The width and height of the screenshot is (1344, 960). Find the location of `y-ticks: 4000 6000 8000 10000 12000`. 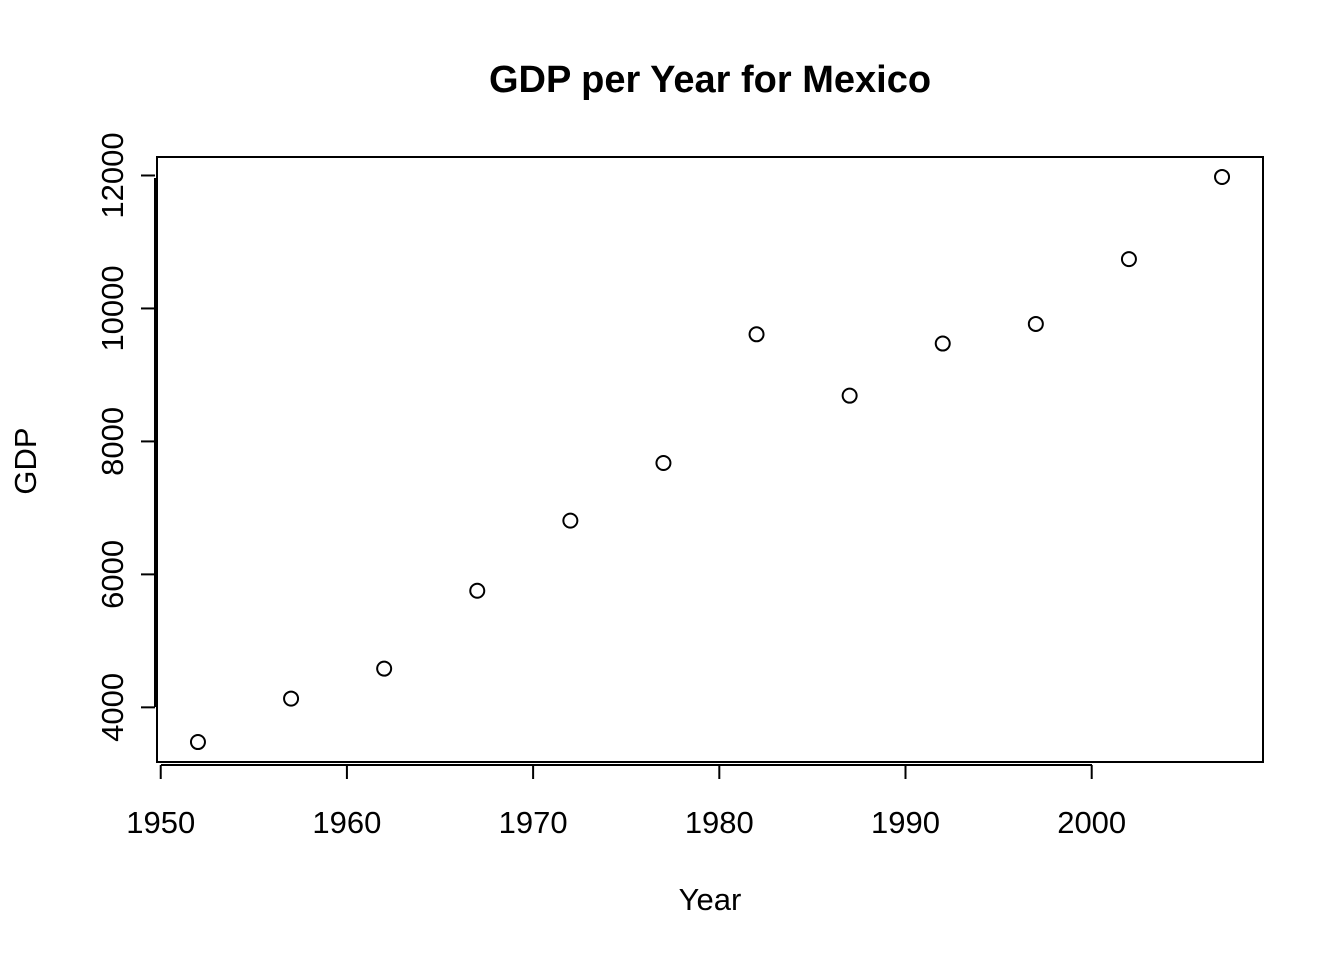

y-ticks: 4000 6000 8000 10000 12000 is located at coordinates (125, 437).